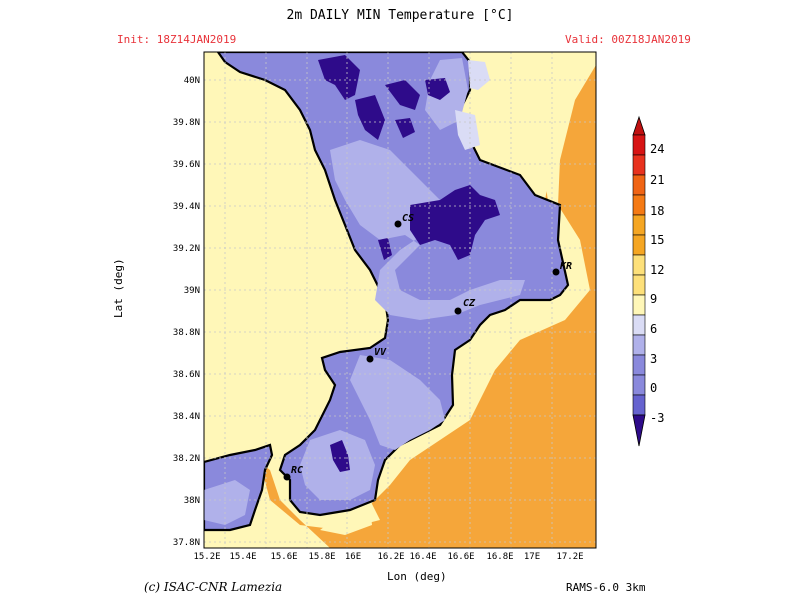 The image size is (800, 600). Describe the element at coordinates (653, 388) in the screenshot. I see `colorbar-label: 0` at that location.